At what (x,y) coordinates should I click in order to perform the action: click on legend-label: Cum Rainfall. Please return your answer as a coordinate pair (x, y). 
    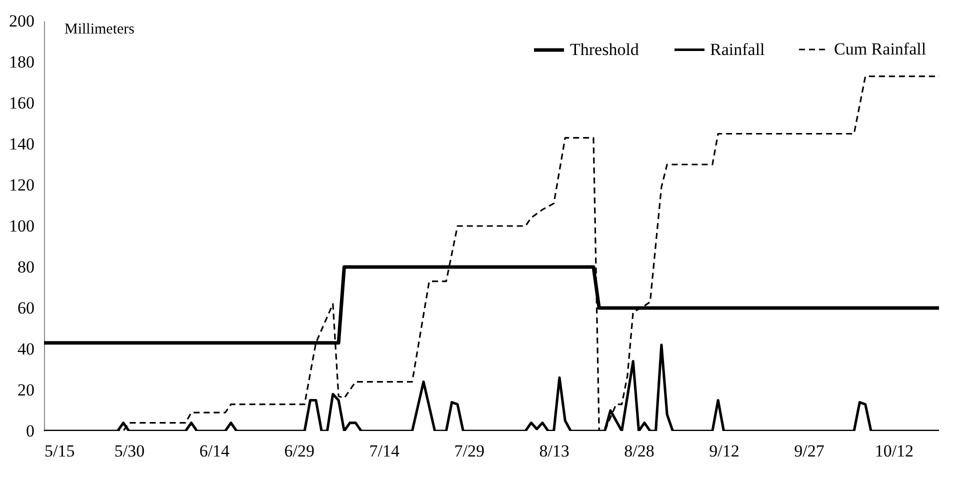
    Looking at the image, I should click on (880, 49).